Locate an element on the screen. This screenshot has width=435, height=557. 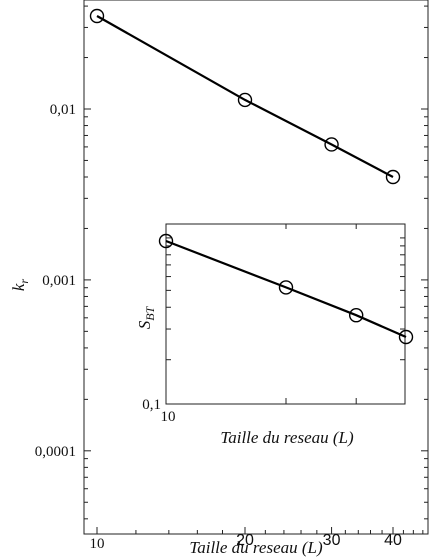
inset-y-axis-title: SBT is located at coordinates (146, 317).